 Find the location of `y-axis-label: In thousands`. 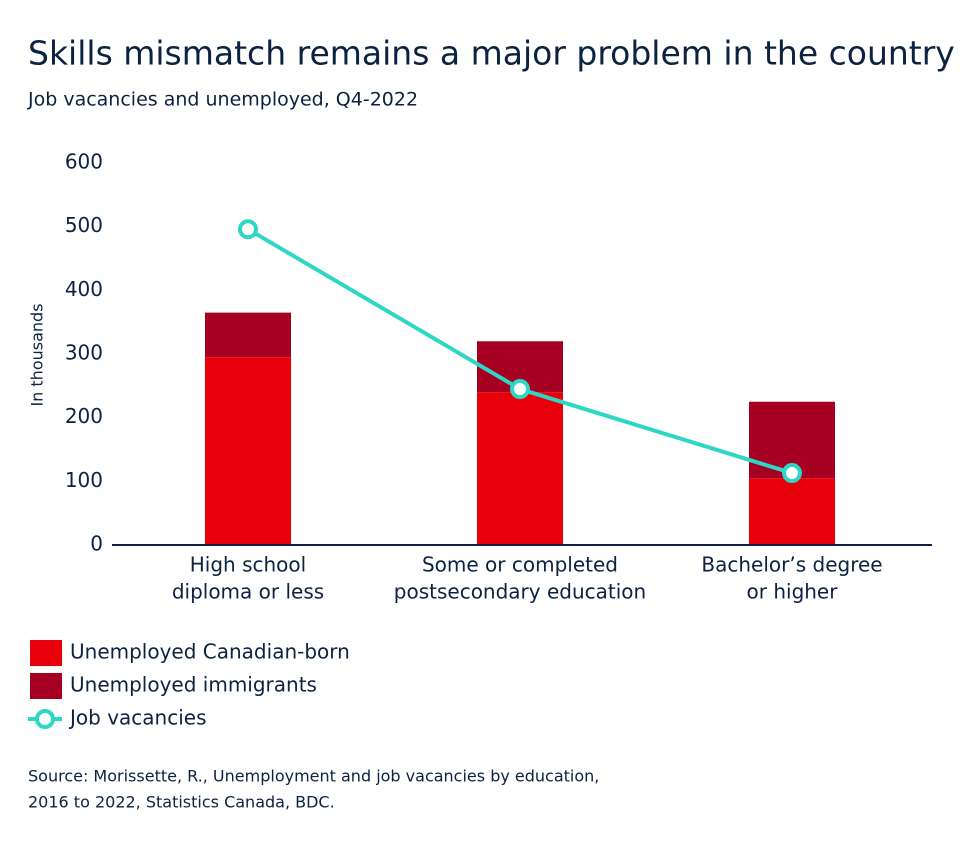

y-axis-label: In thousands is located at coordinates (37, 354).